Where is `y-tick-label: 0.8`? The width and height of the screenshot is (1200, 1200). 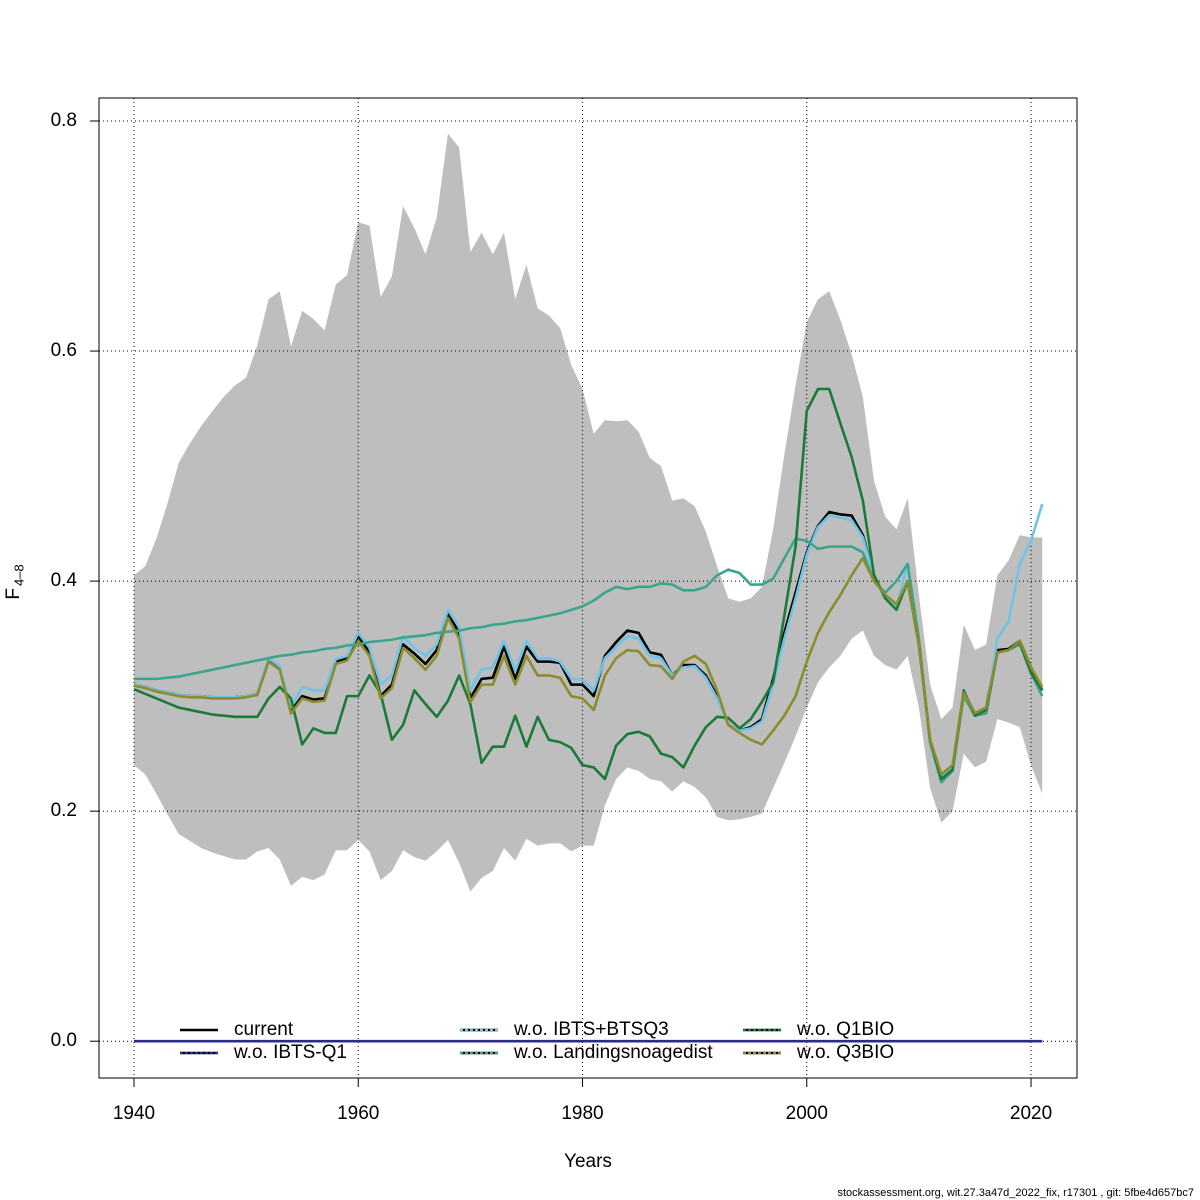
y-tick-label: 0.8 is located at coordinates (64, 120).